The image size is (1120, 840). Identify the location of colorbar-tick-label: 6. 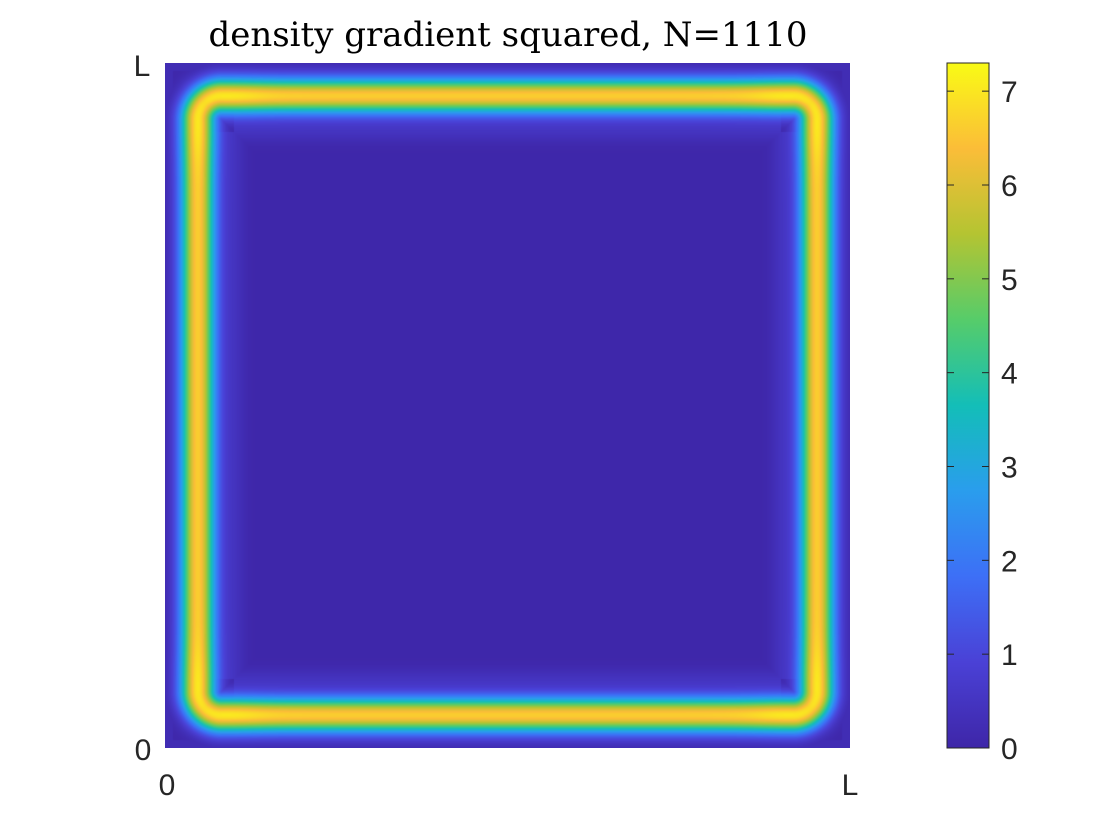
(1009, 186).